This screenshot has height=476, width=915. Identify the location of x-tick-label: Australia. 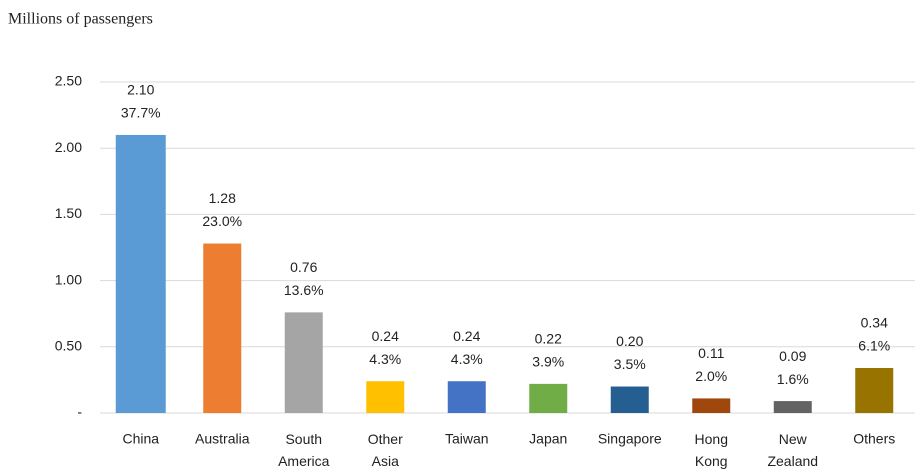
(222, 439).